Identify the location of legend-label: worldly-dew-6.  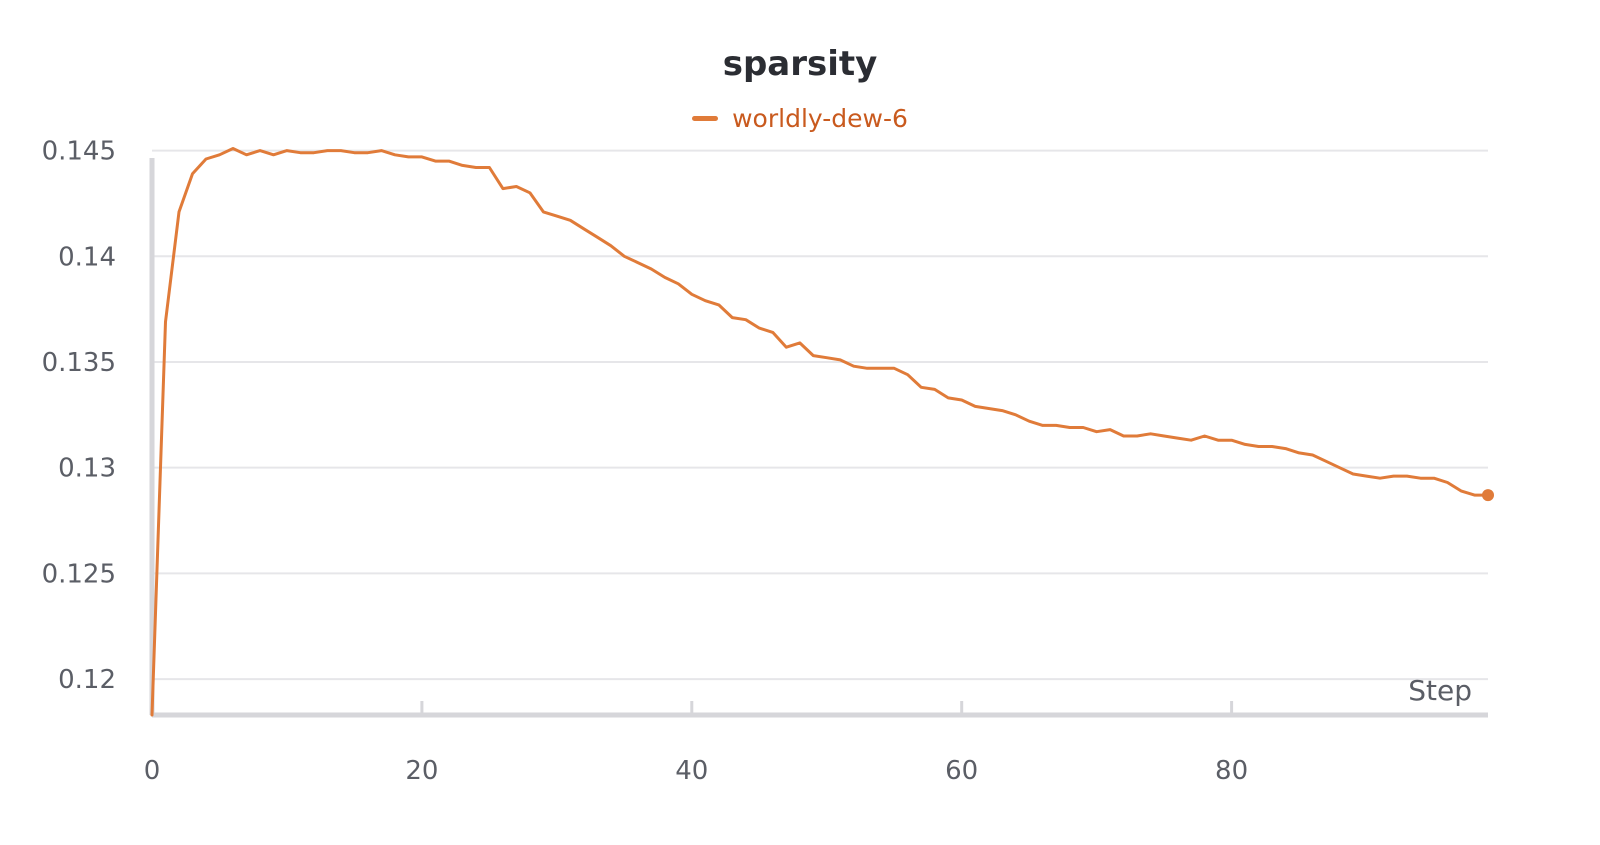
(820, 118).